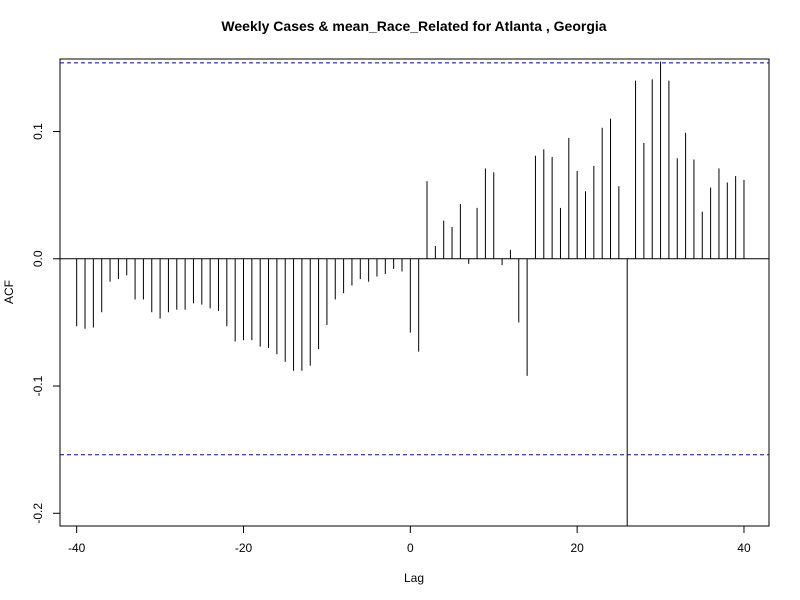 This screenshot has height=600, width=800. Describe the element at coordinates (38, 385) in the screenshot. I see `y-tick-label: -0.1` at that location.